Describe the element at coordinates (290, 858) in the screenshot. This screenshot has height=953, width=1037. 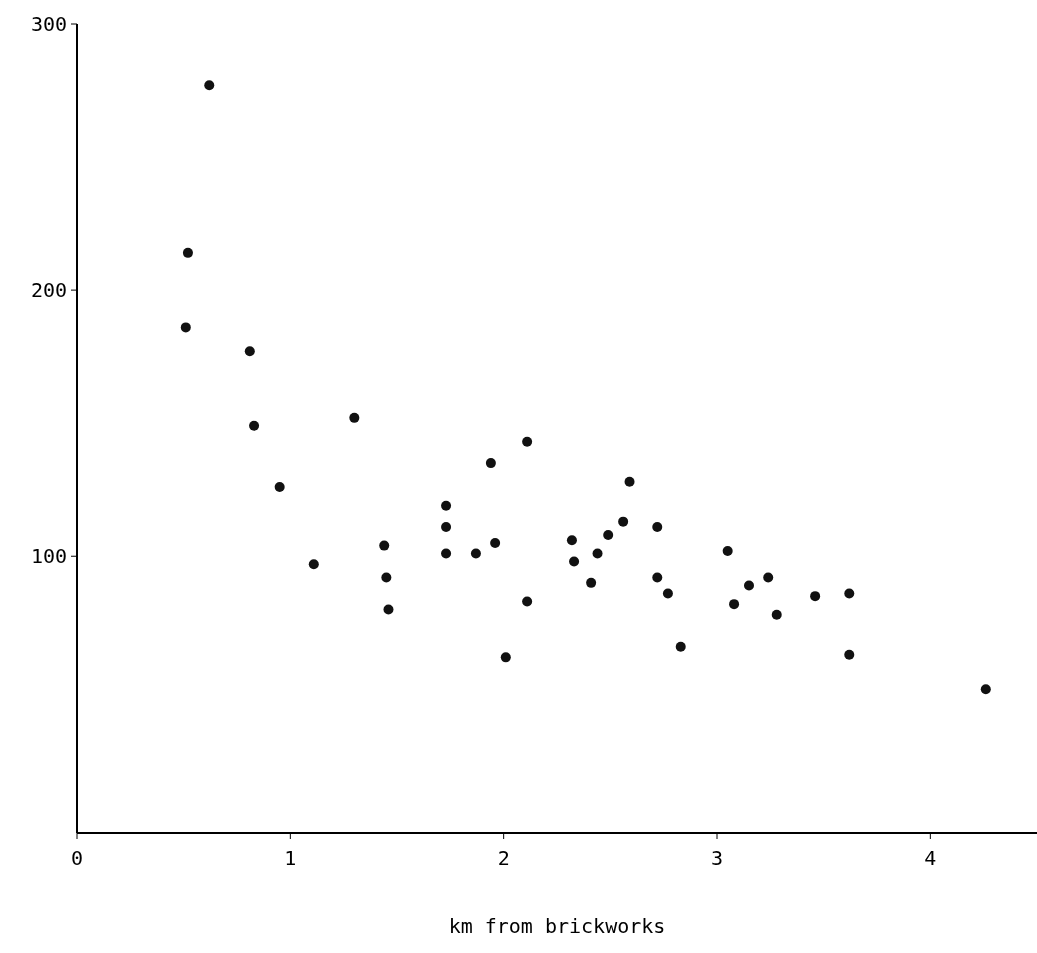
I see `x-tick-label: 1` at that location.